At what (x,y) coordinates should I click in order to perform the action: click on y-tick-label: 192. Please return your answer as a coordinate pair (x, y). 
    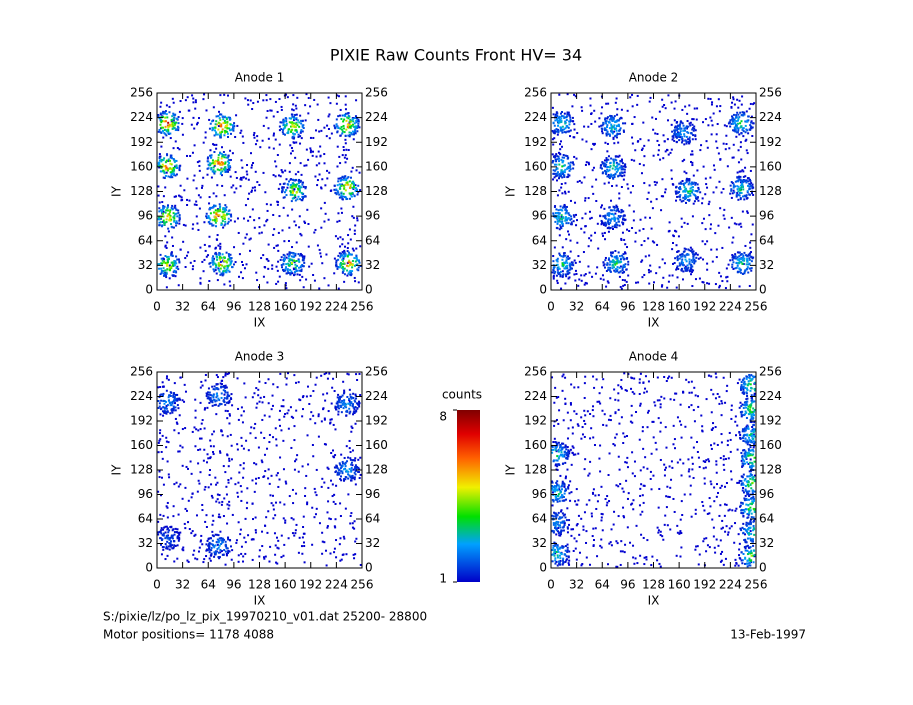
    Looking at the image, I should click on (535, 142).